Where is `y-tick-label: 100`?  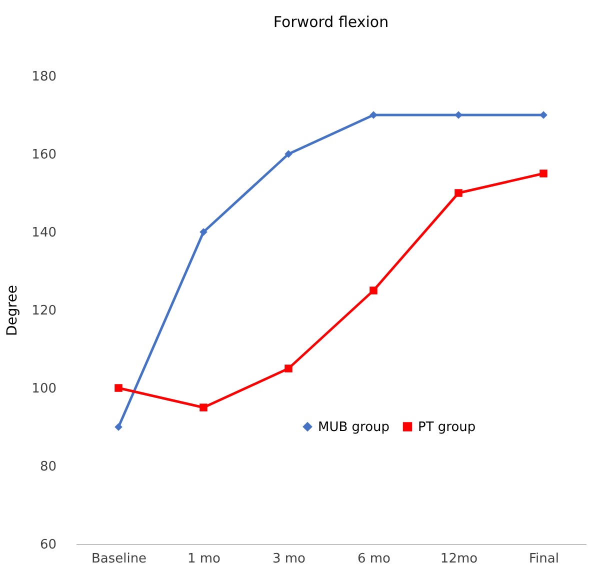
y-tick-label: 100 is located at coordinates (44, 389).